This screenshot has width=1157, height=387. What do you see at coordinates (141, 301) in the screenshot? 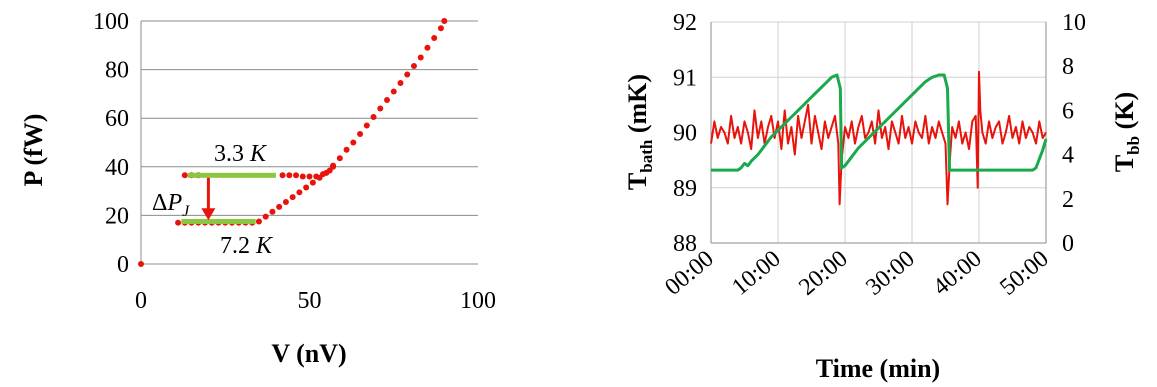
I see `pv-x-tick-label: 0` at bounding box center [141, 301].